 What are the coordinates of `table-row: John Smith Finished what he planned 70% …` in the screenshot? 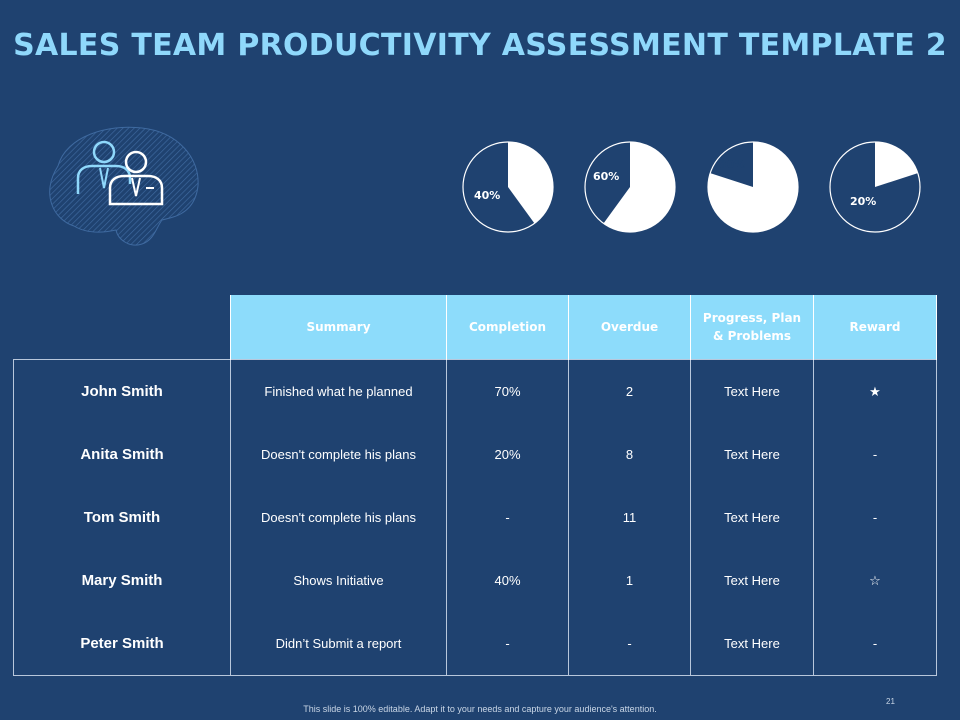 It's located at (475, 391).